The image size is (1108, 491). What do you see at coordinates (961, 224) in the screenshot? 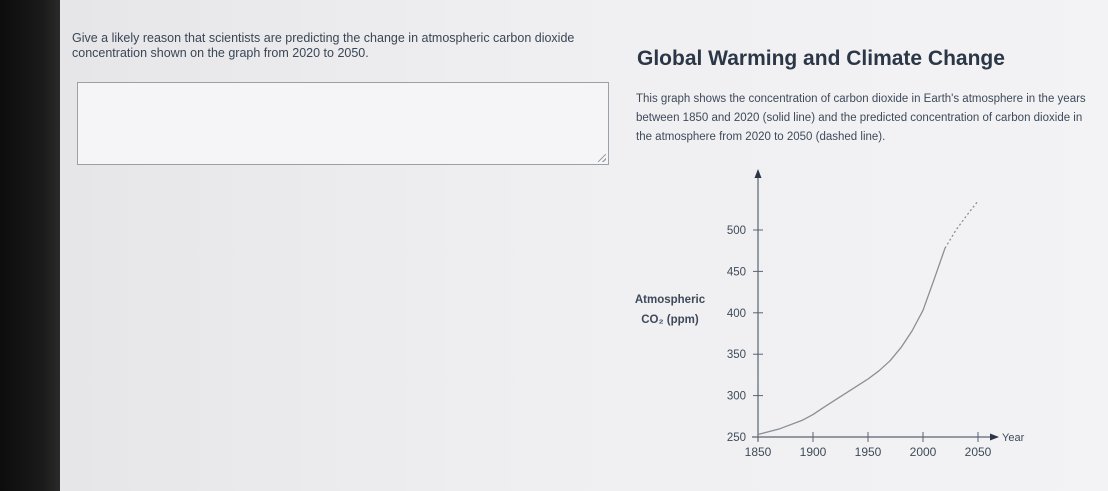
I see `predicted-co2-line` at bounding box center [961, 224].